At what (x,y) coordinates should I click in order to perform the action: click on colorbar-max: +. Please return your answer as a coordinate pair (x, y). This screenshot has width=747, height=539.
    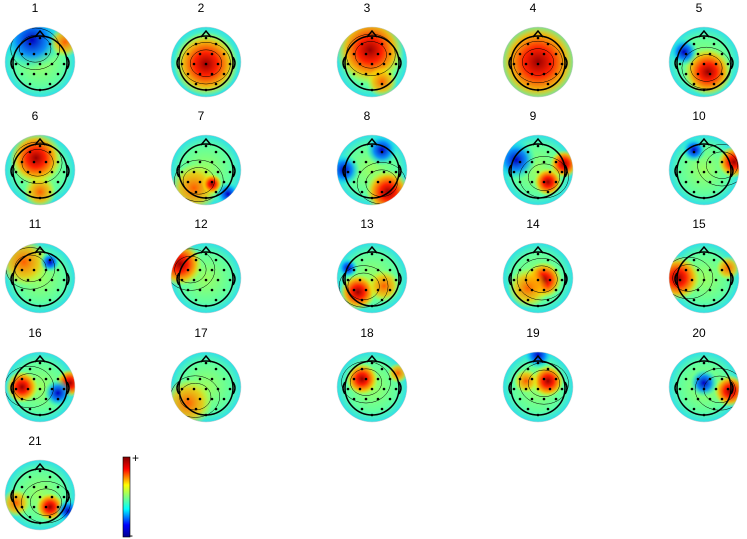
    Looking at the image, I should click on (135, 458).